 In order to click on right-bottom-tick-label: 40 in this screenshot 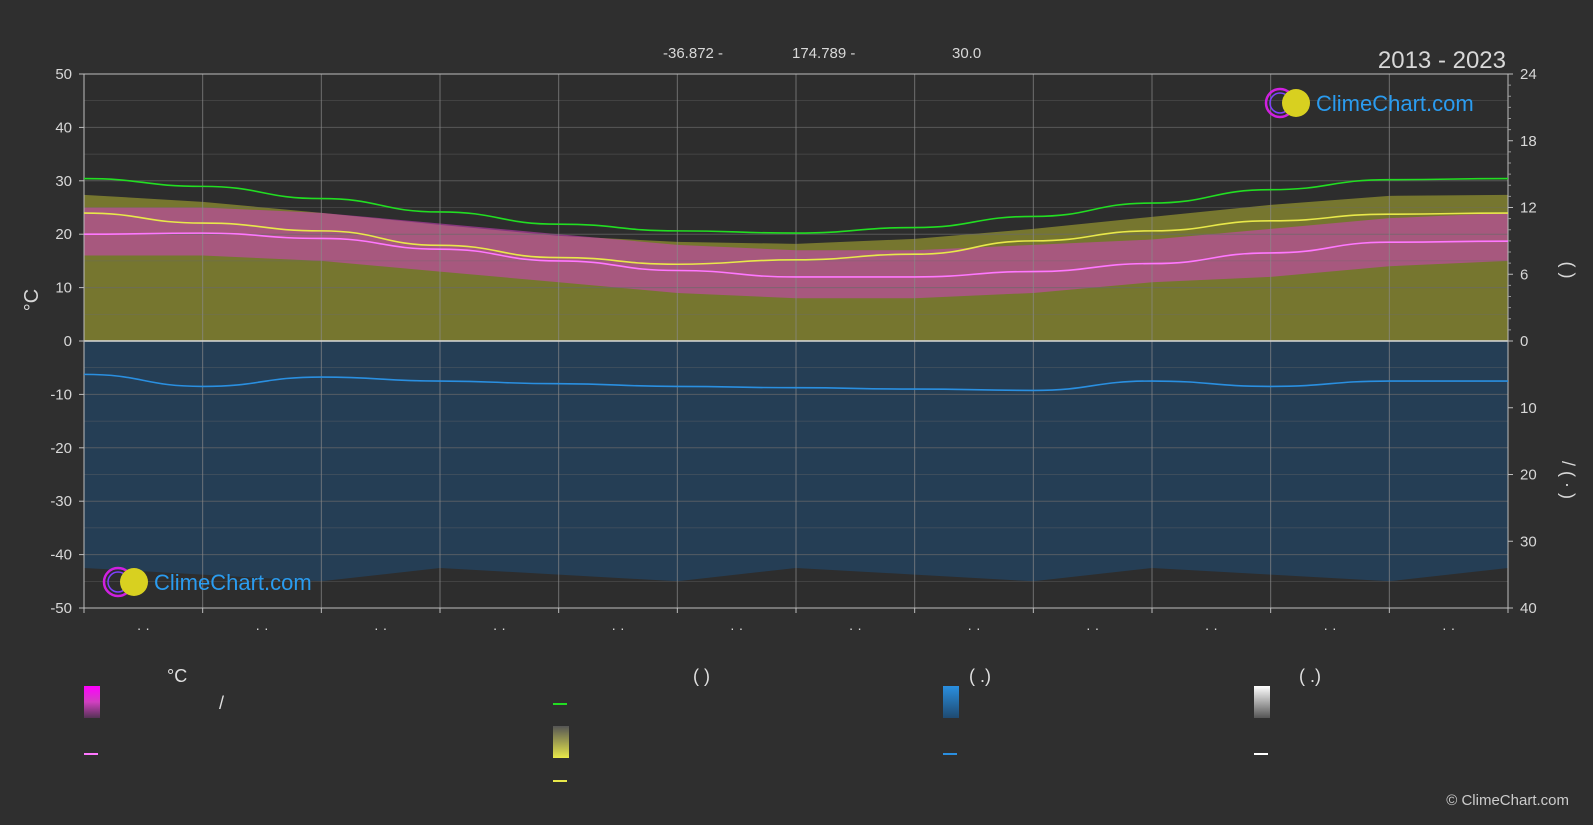, I will do `click(1528, 608)`.